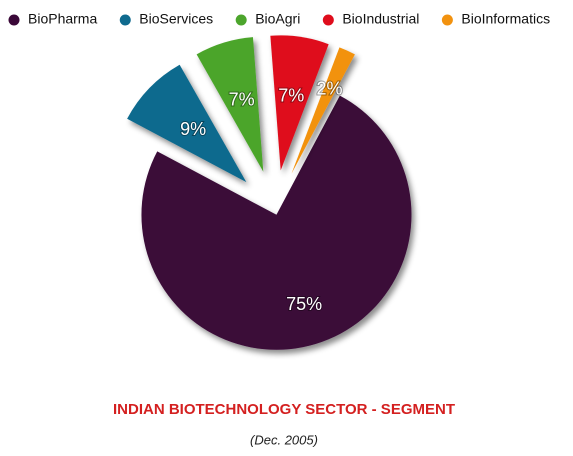 The height and width of the screenshot is (456, 573). I want to click on chart-subtitle: (Dec. 2005), so click(284, 439).